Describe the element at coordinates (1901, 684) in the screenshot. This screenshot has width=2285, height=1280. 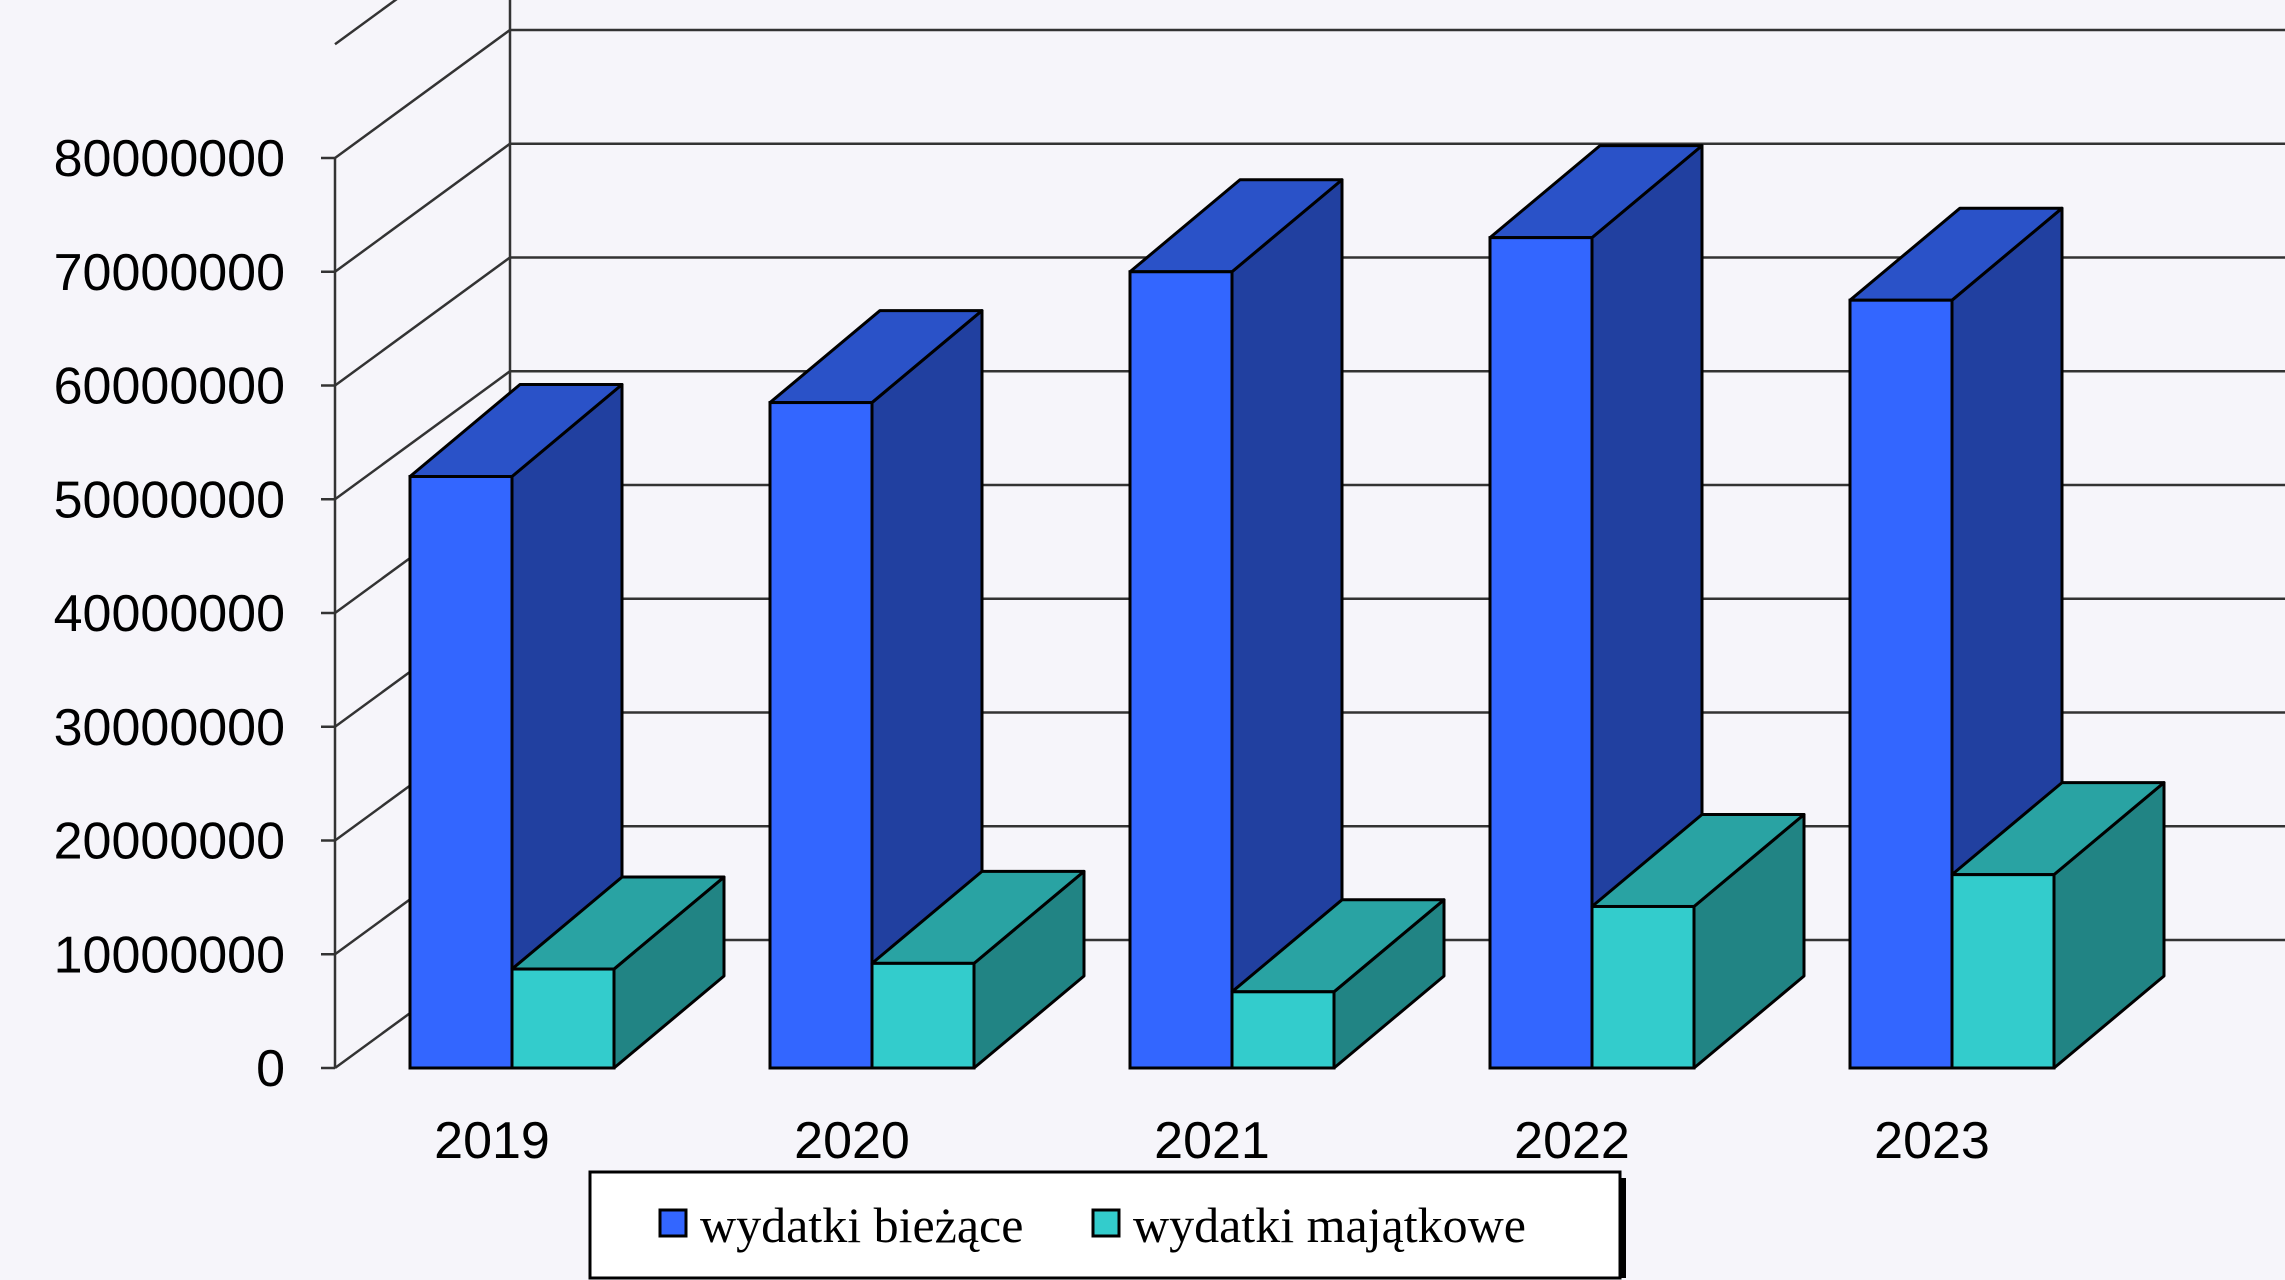
I see `bar-series1-2023-front` at that location.